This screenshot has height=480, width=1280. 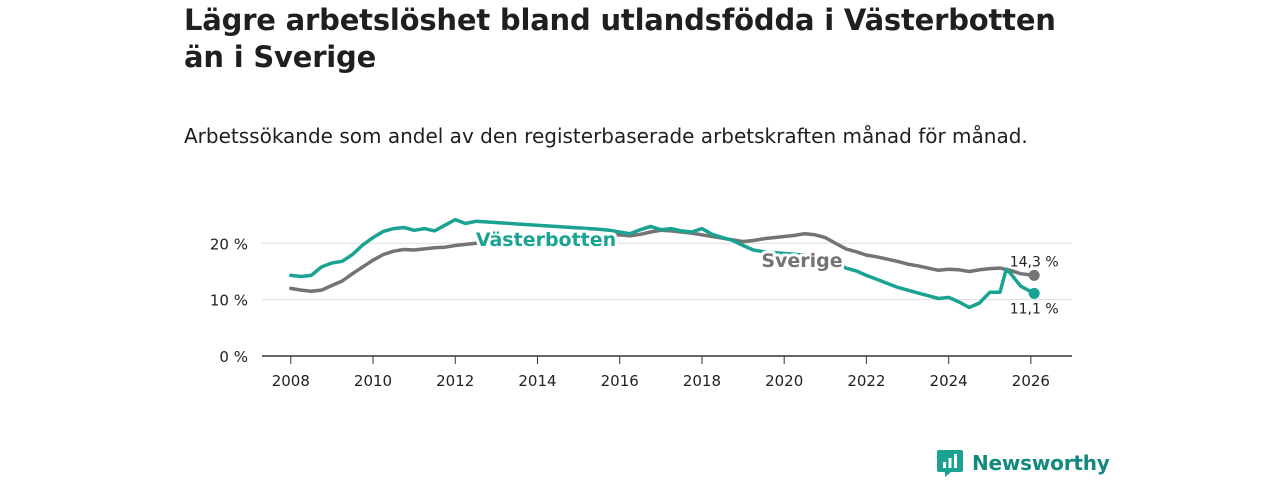 What do you see at coordinates (620, 381) in the screenshot?
I see `x-tick-label: 2016` at bounding box center [620, 381].